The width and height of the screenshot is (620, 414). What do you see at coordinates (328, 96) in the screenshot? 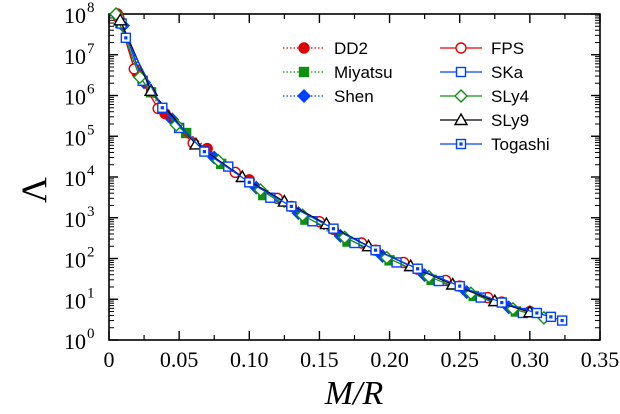
I see `legend-item-shen: Shen` at bounding box center [328, 96].